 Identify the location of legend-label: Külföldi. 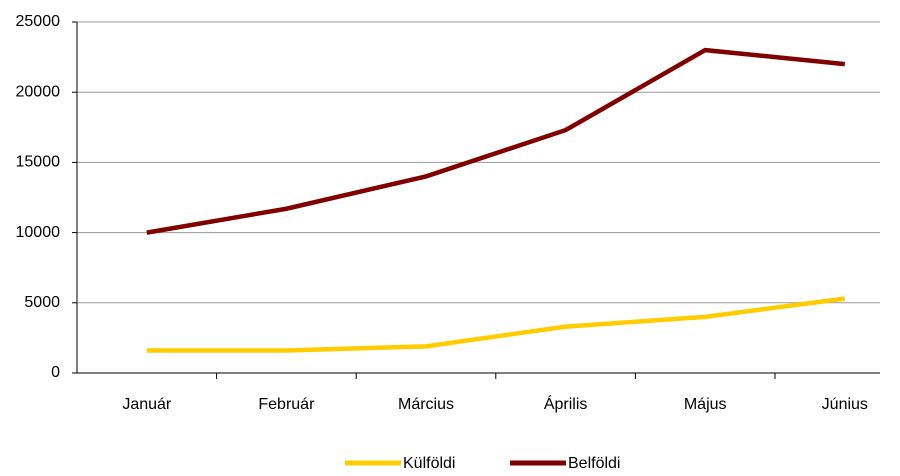
(429, 463).